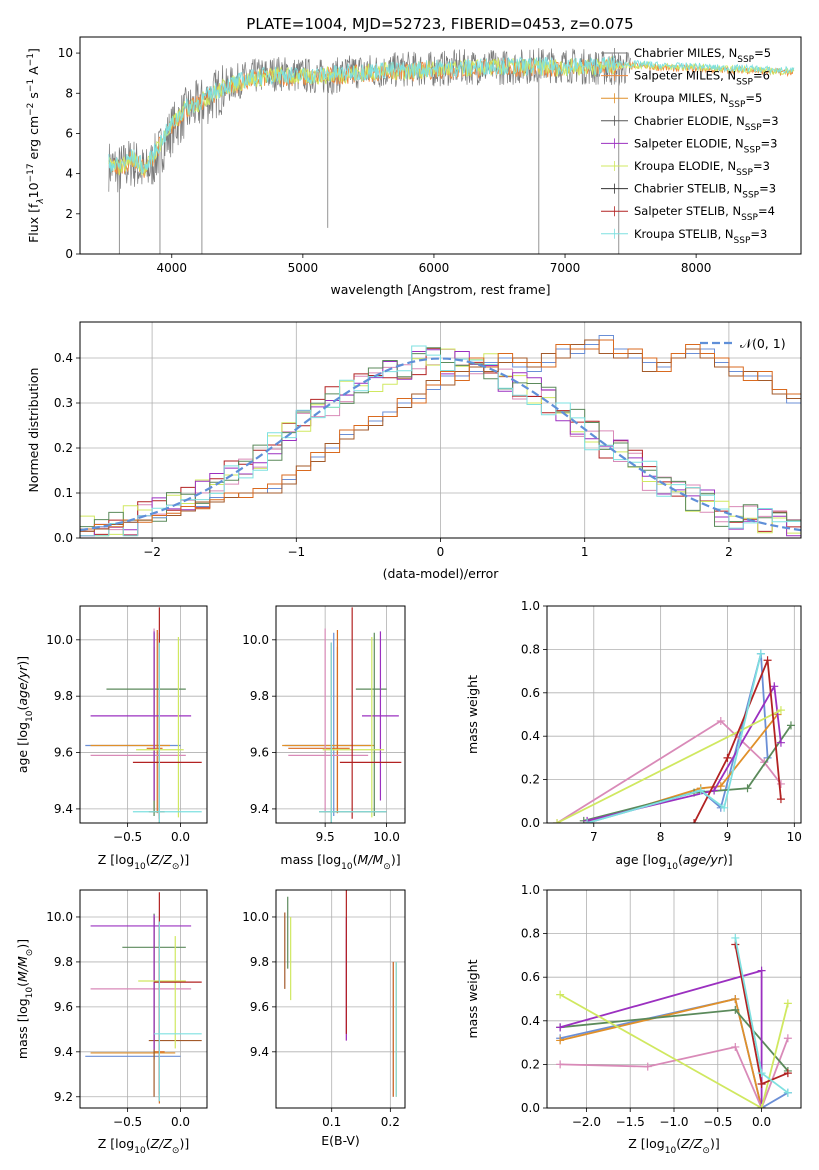 The width and height of the screenshot is (819, 1170). What do you see at coordinates (698, 100) in the screenshot?
I see `legend-entry: Kroupa MILES, NSSP=5` at bounding box center [698, 100].